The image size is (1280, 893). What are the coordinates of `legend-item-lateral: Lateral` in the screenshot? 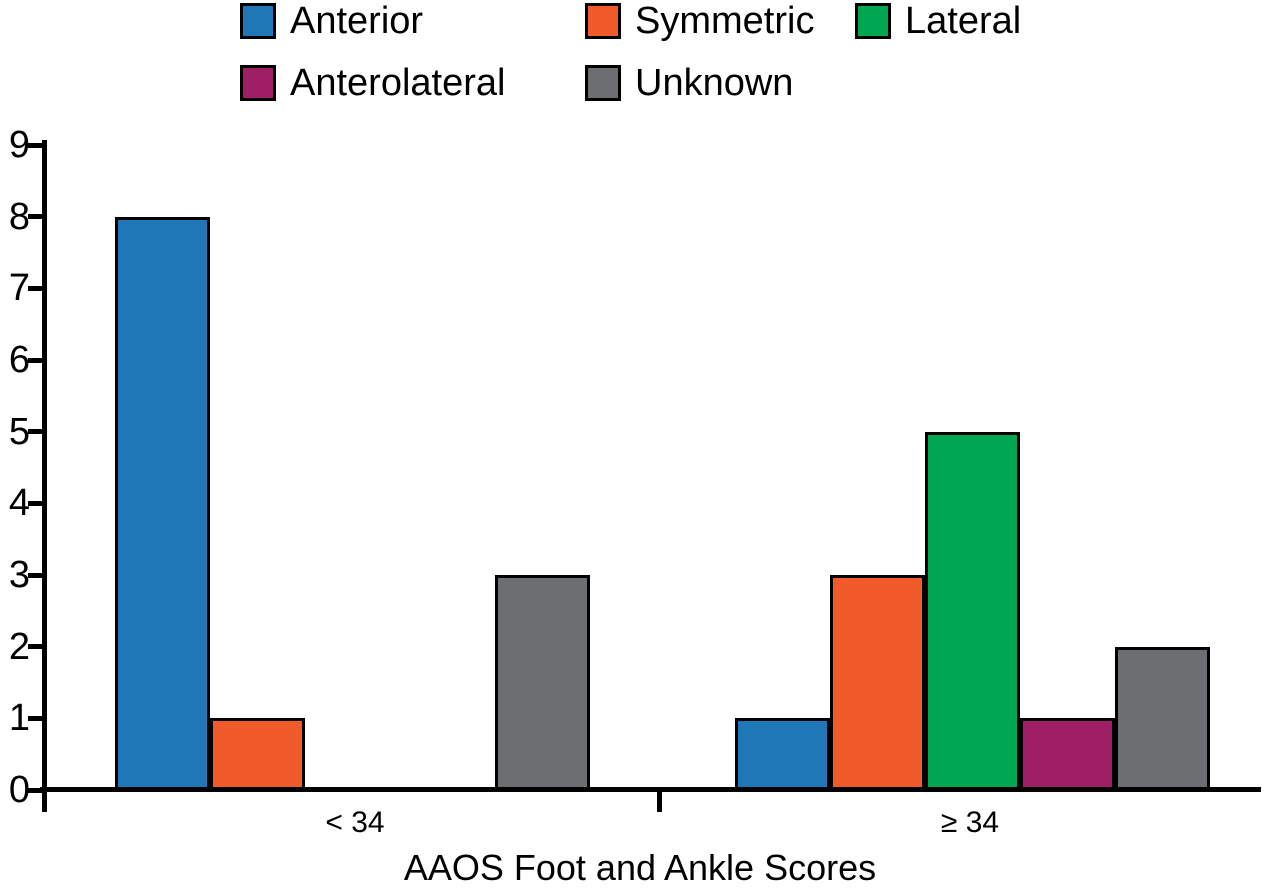 It's located at (938, 21).